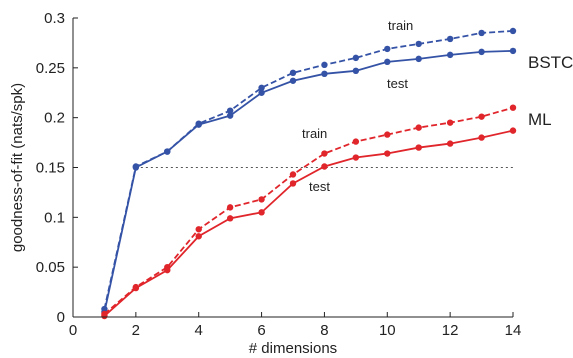 The height and width of the screenshot is (358, 573). Describe the element at coordinates (319, 186) in the screenshot. I see `ml-test-label: test` at that location.